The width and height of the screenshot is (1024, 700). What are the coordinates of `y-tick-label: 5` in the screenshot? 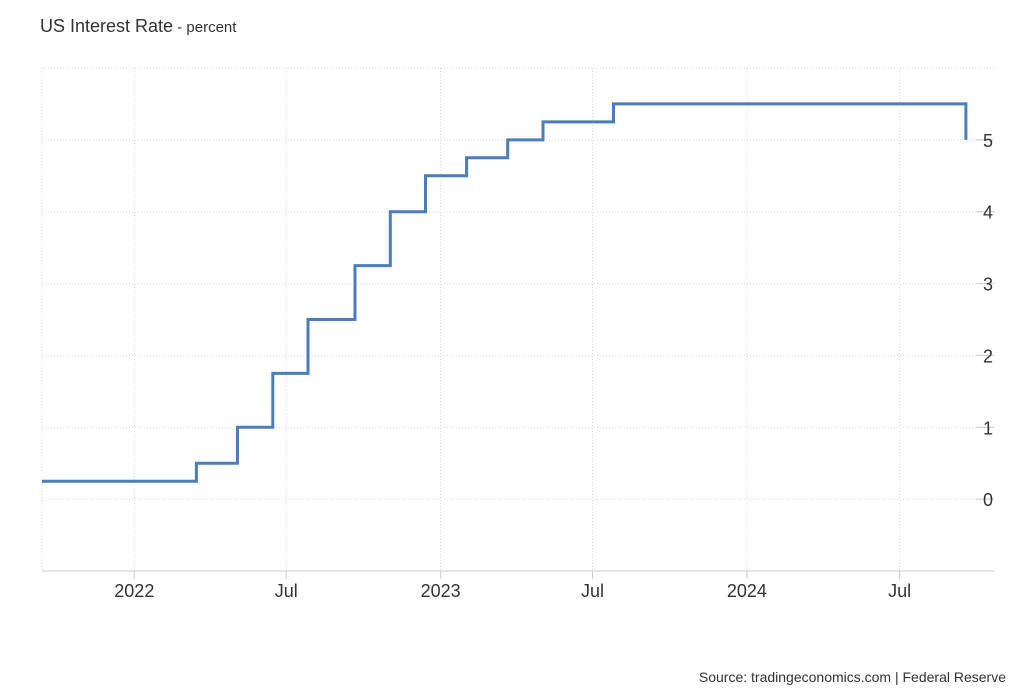 It's located at (988, 141).